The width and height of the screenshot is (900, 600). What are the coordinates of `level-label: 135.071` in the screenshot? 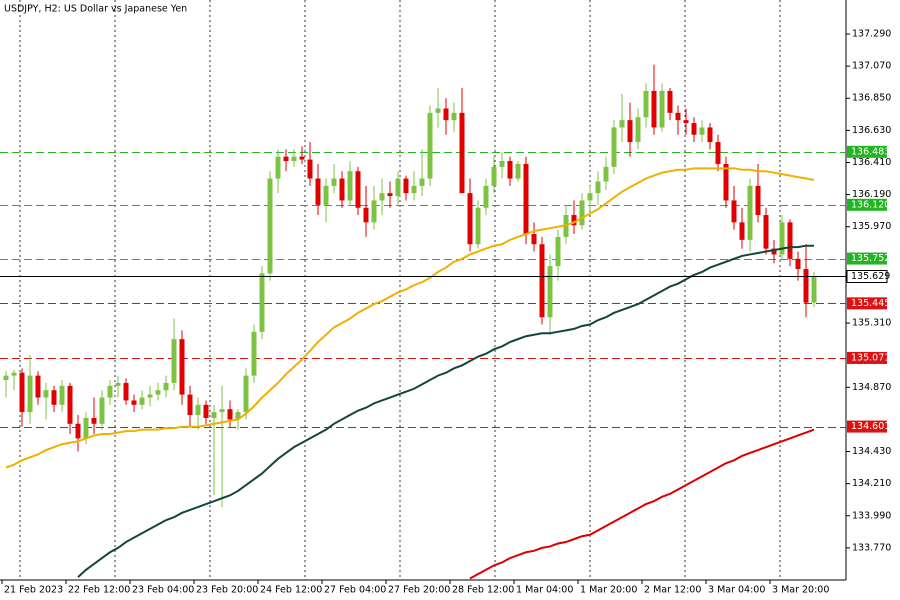 It's located at (870, 357).